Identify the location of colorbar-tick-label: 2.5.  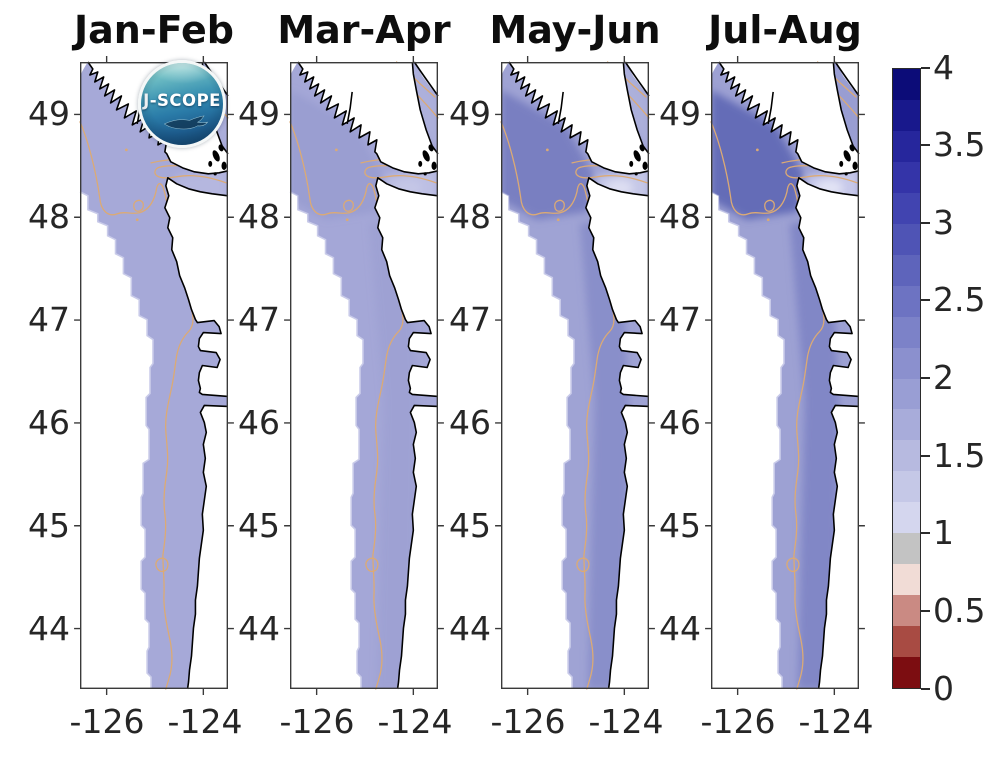
(960, 300).